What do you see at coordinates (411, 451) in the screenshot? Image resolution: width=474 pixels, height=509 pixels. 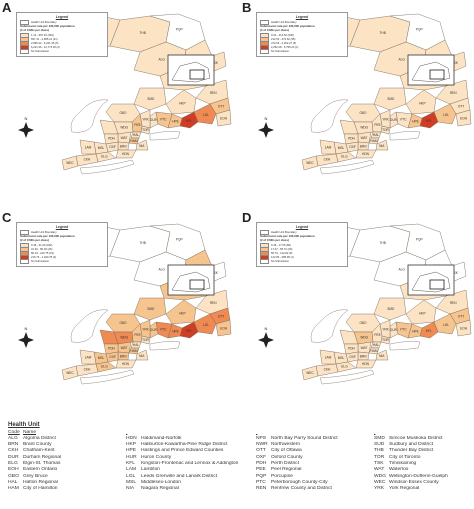 I see `health-unit-name: Thunder Bay District` at bounding box center [411, 451].